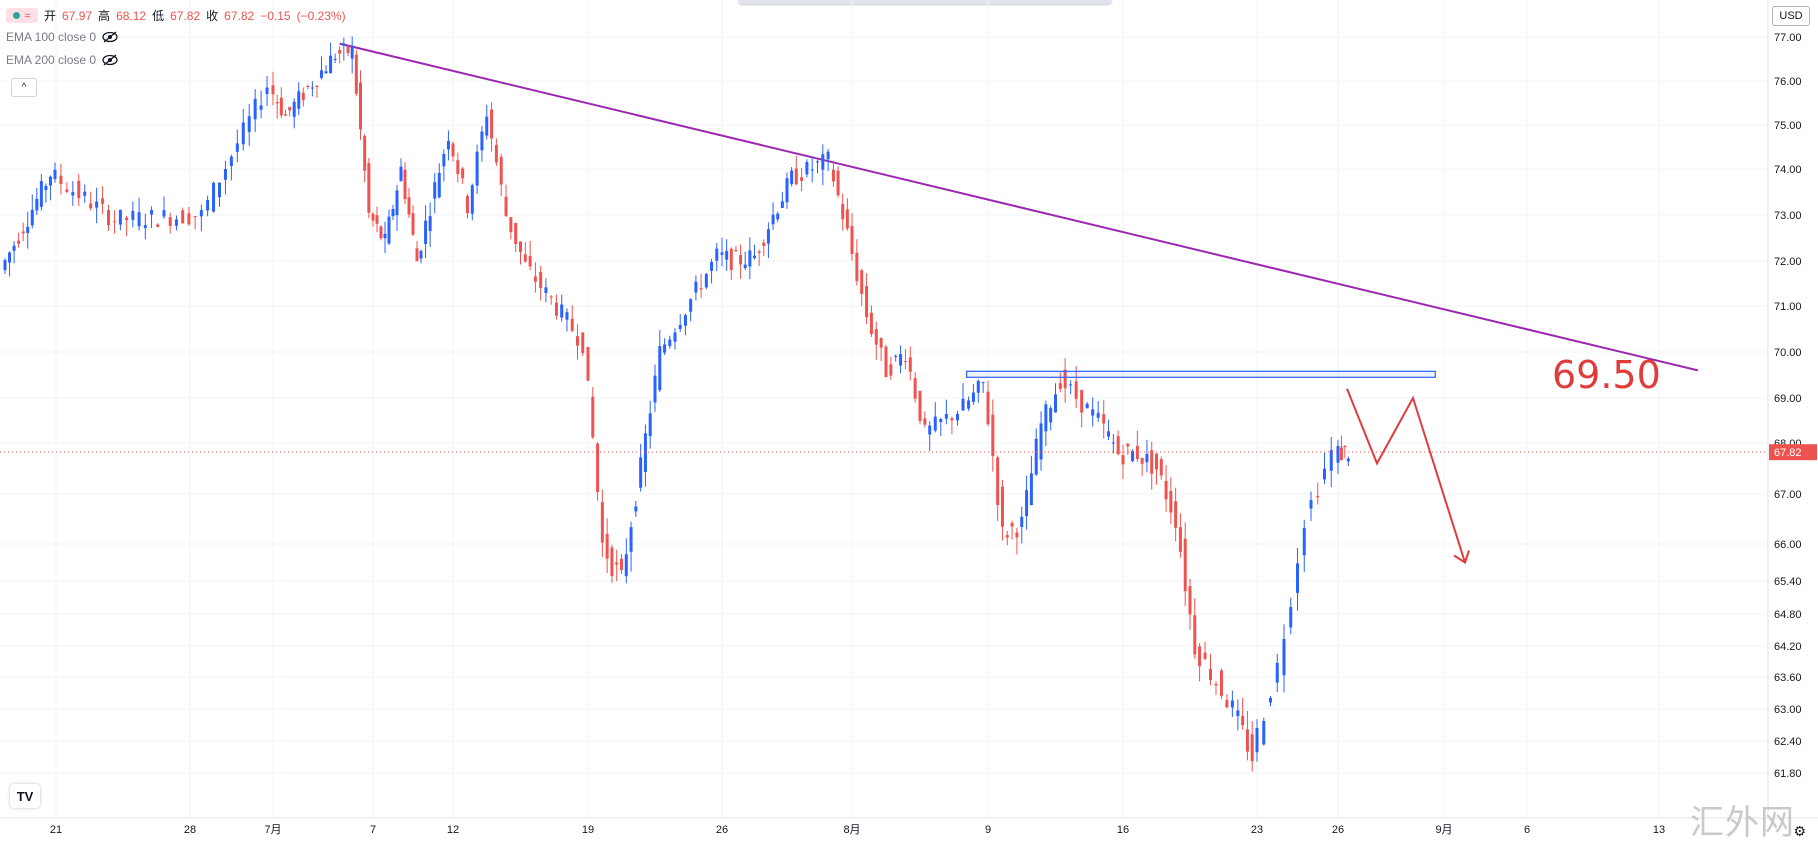 Image resolution: width=1818 pixels, height=848 pixels. I want to click on gear-icon: ⚙, so click(1799, 831).